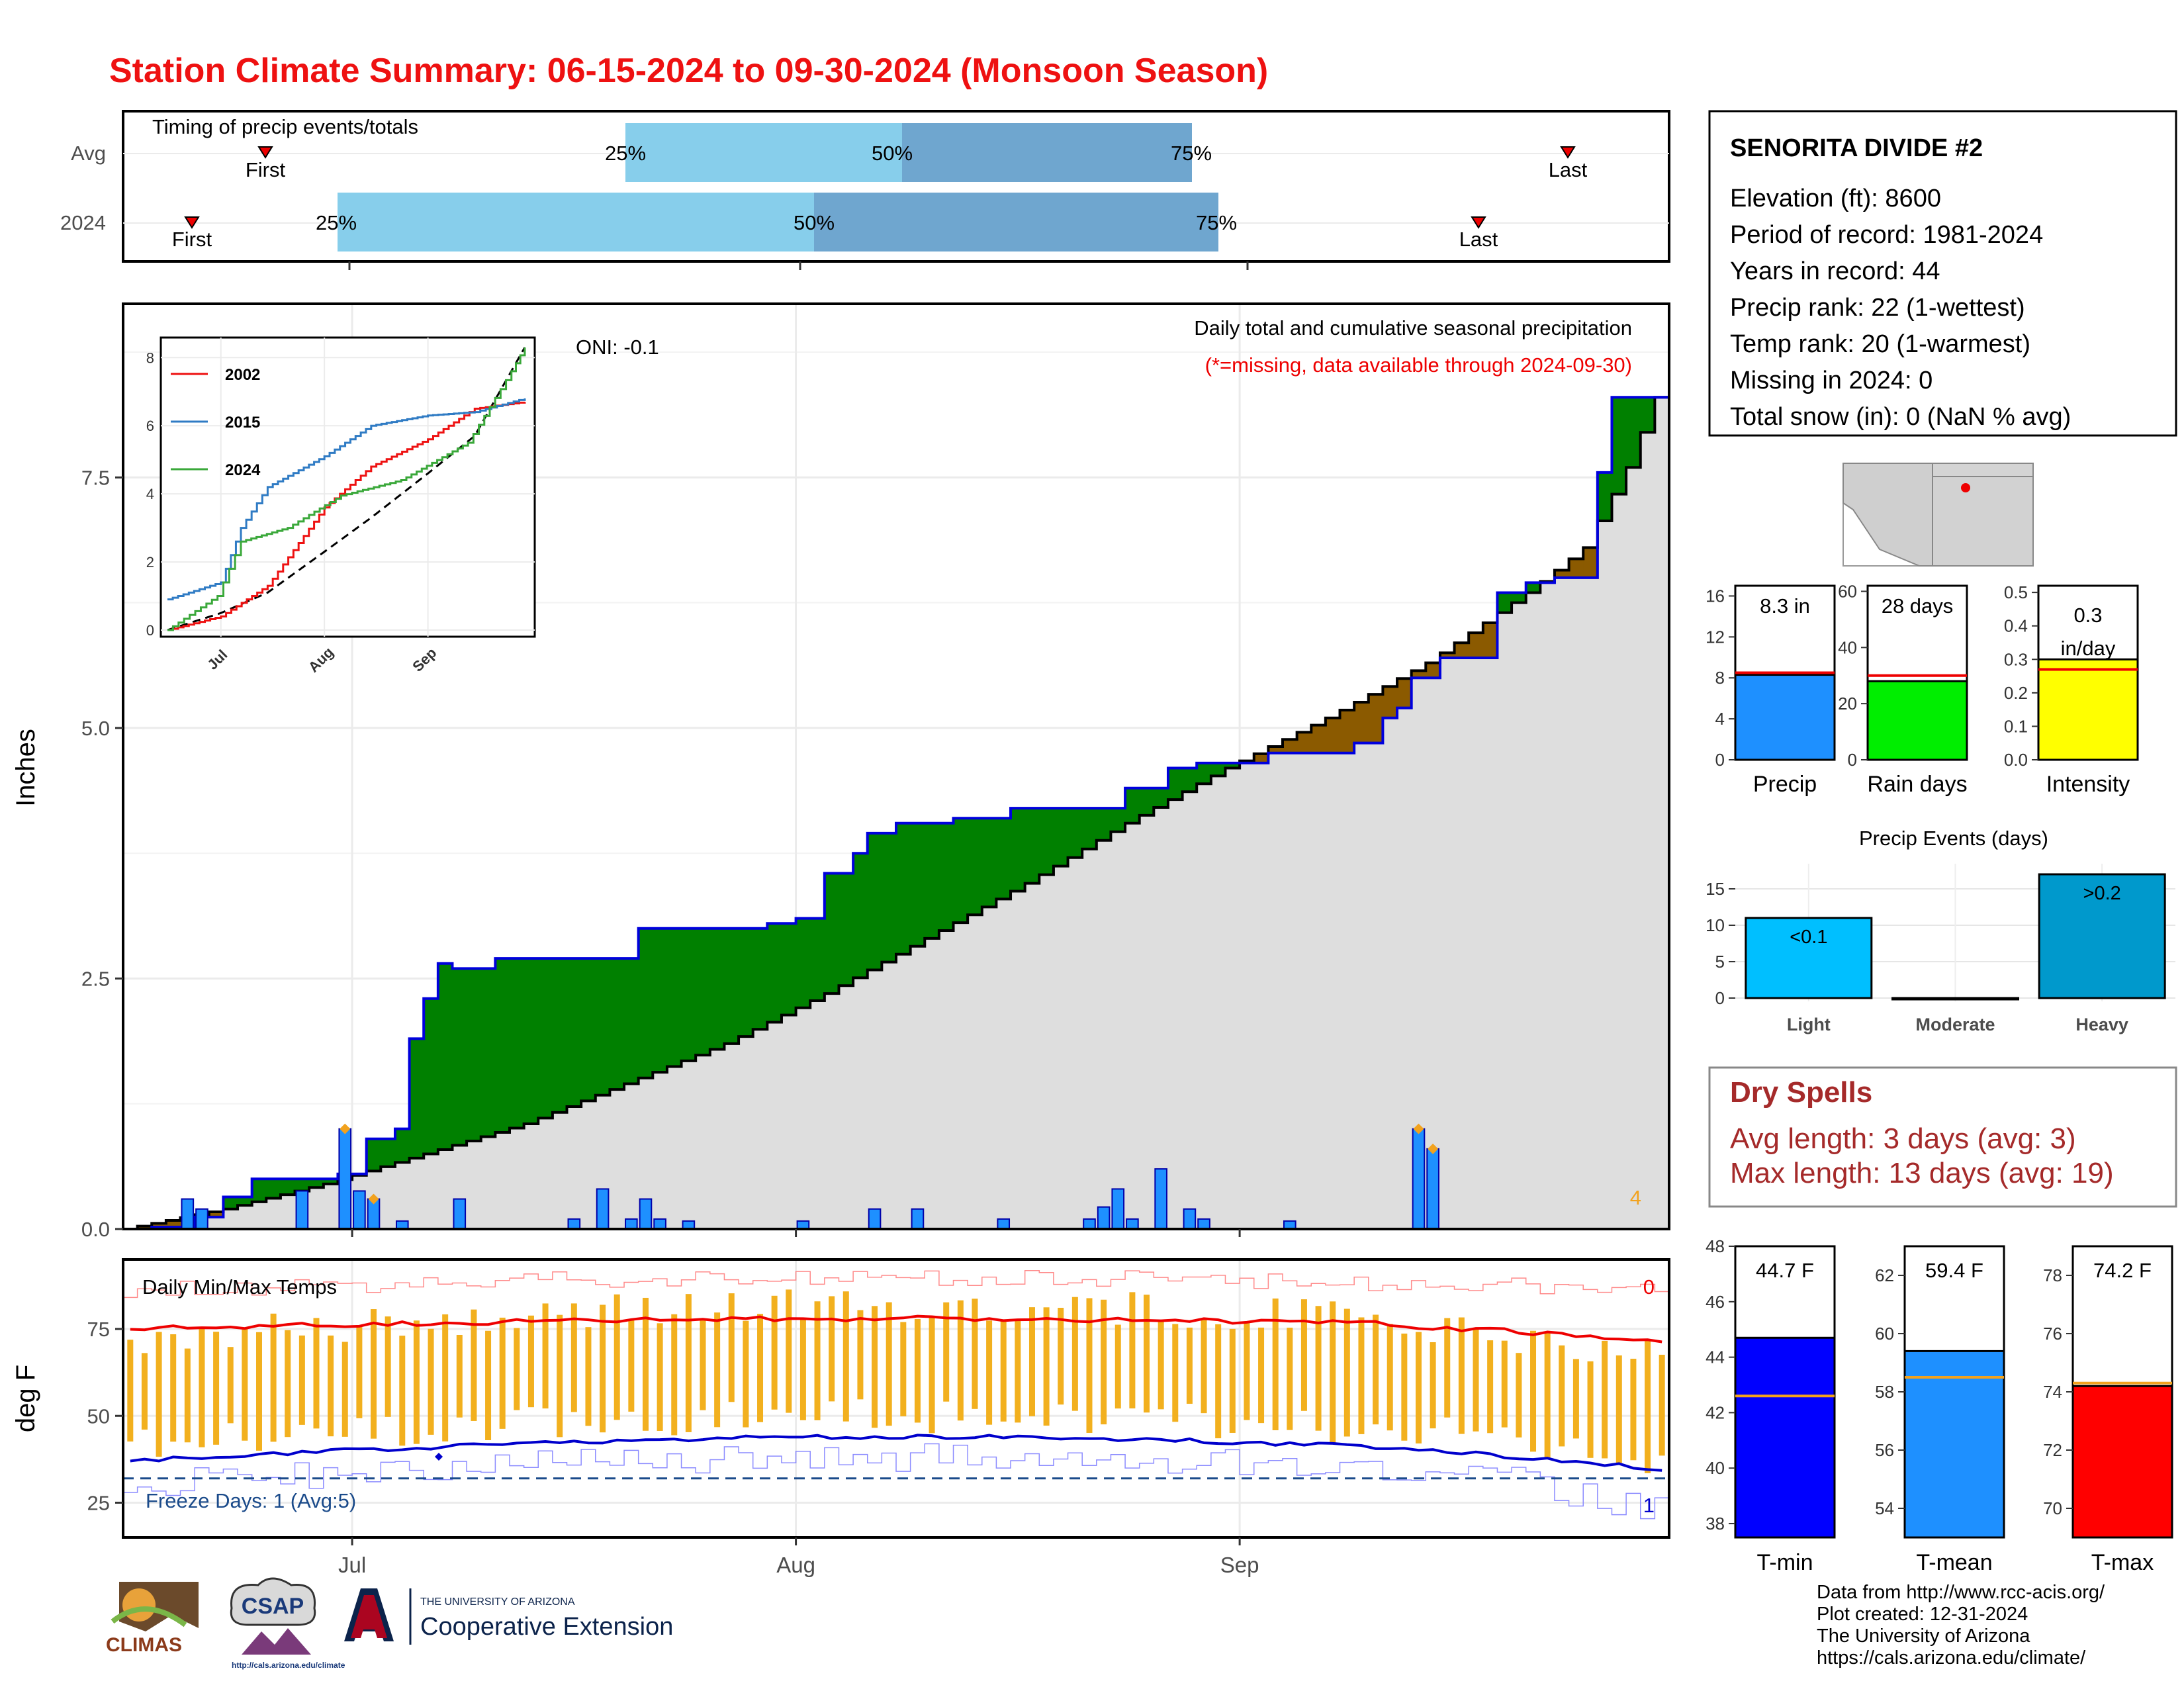 The height and width of the screenshot is (1691, 2184). What do you see at coordinates (1954, 1444) in the screenshot?
I see `temp-summary-bar-t-mean` at bounding box center [1954, 1444].